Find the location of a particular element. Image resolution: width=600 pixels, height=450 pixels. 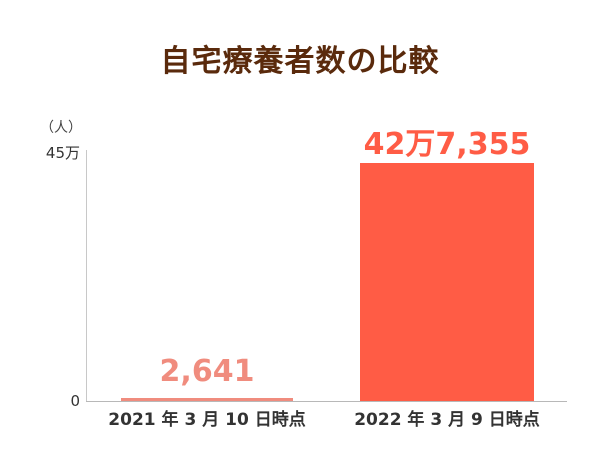

bar-value-label-2022: 42万7,355 is located at coordinates (447, 144).